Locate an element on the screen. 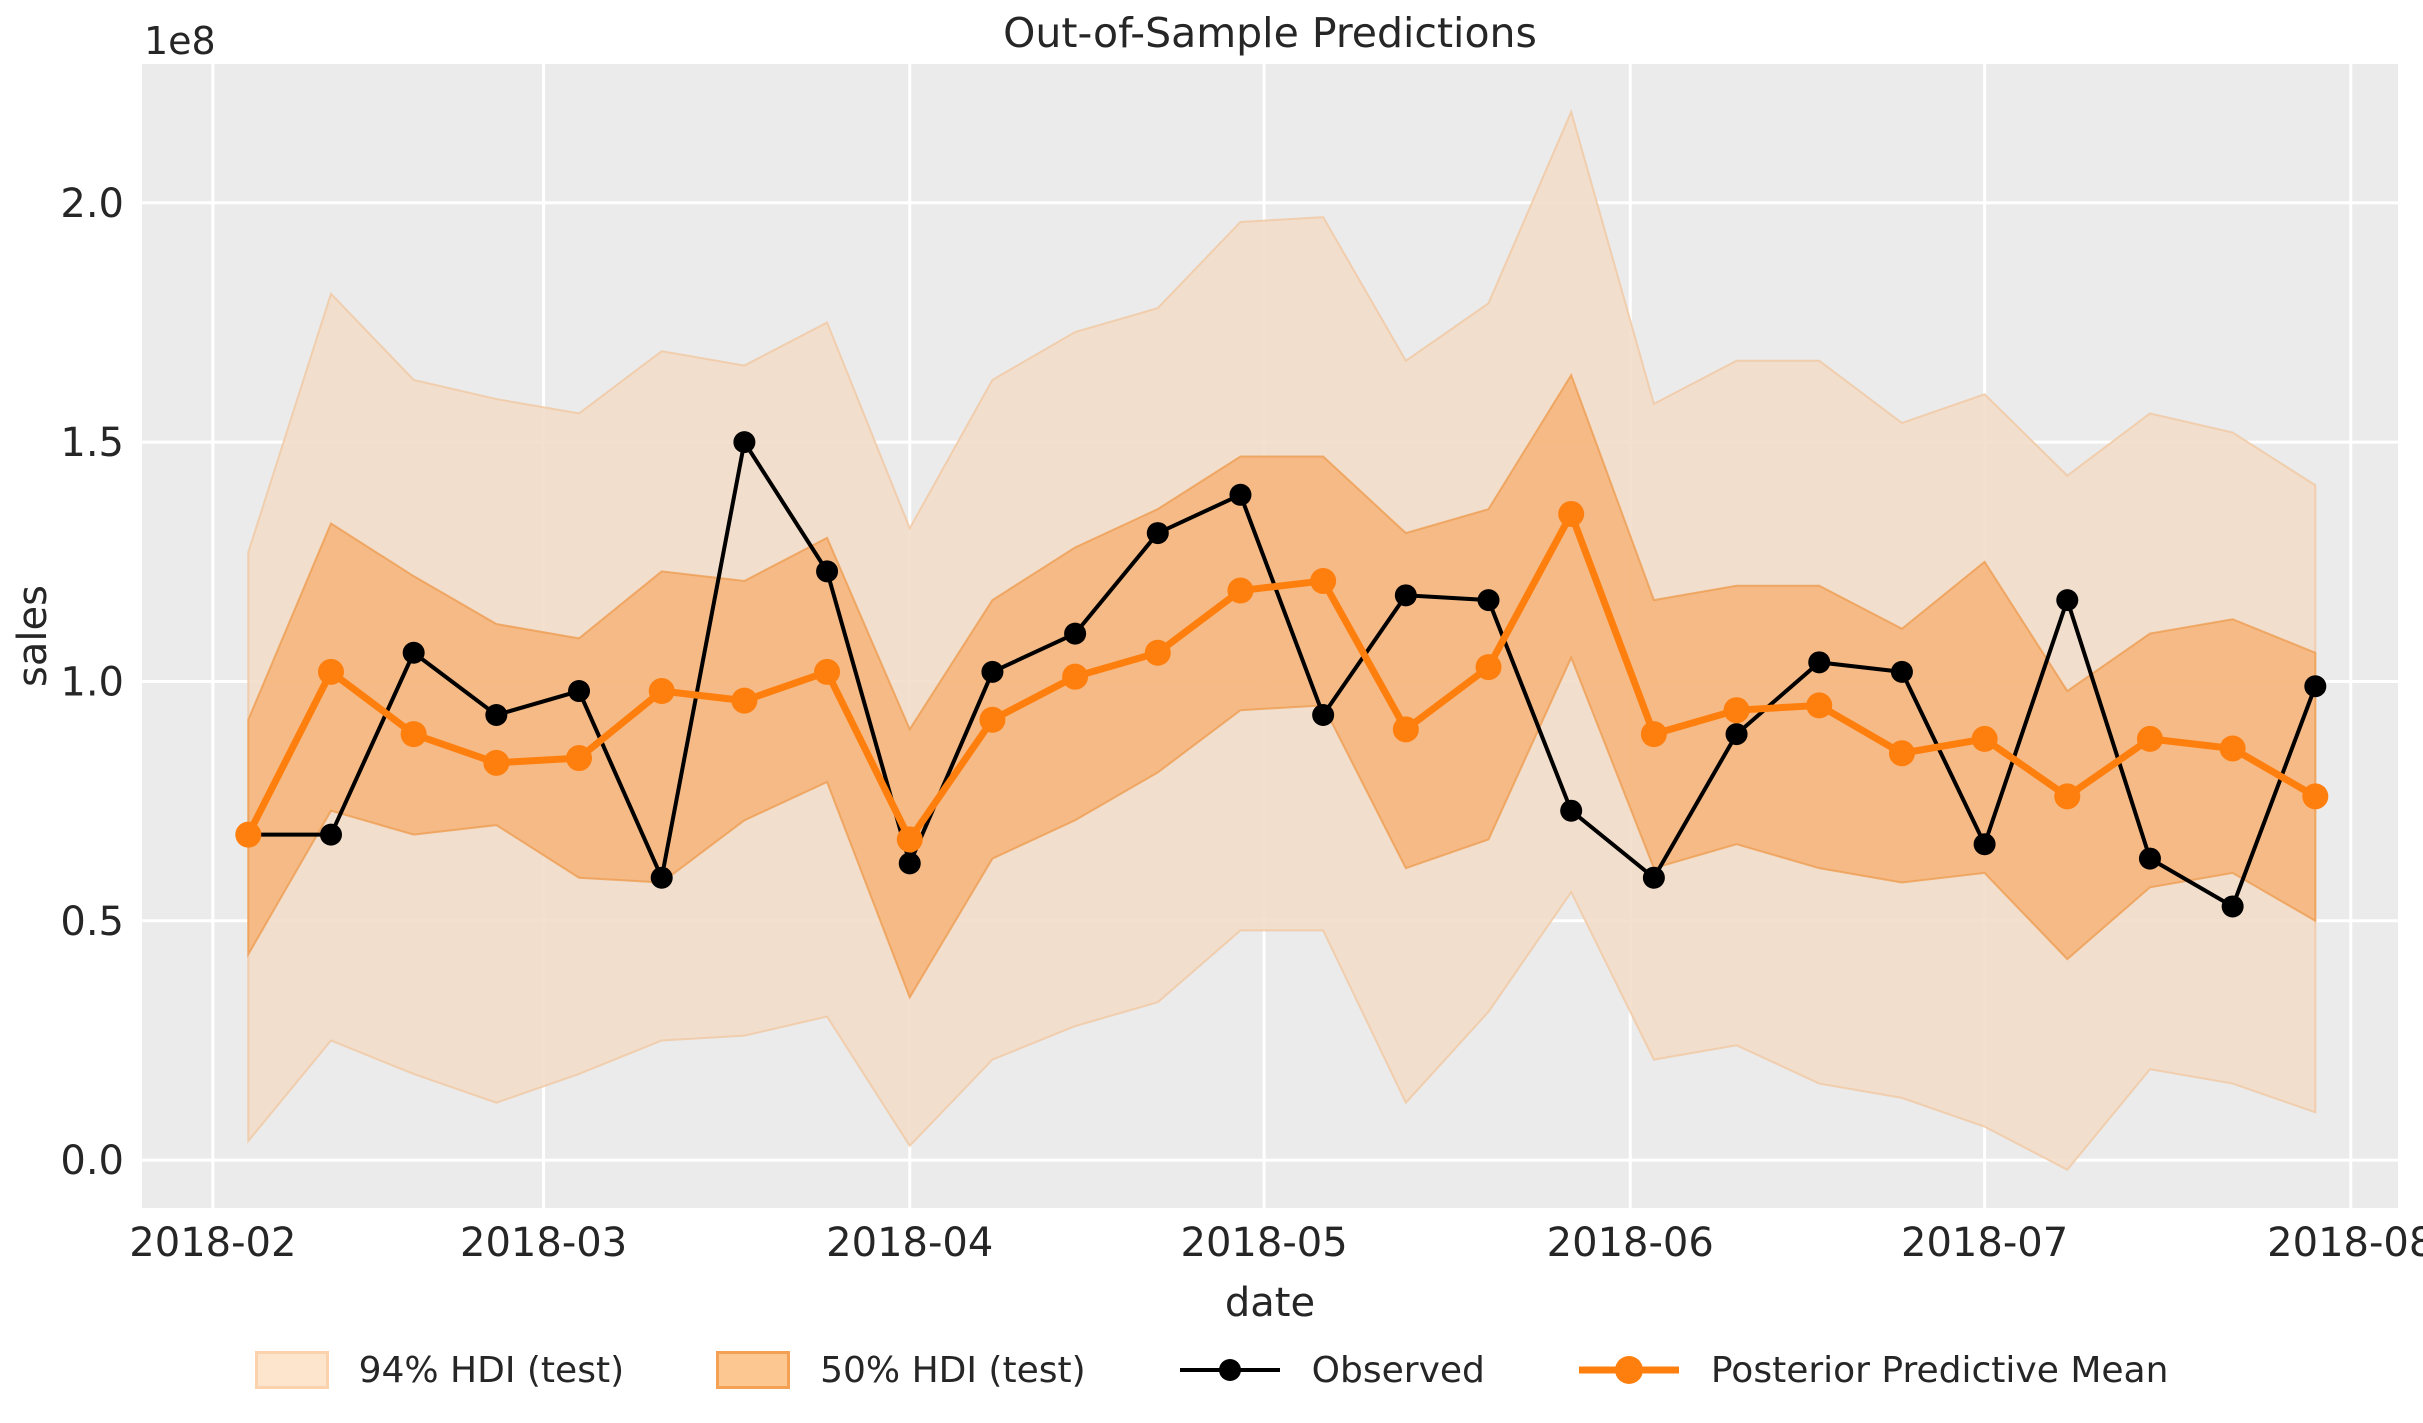 The height and width of the screenshot is (1423, 2423). x-tick-label: 2018-05 is located at coordinates (1264, 1243).